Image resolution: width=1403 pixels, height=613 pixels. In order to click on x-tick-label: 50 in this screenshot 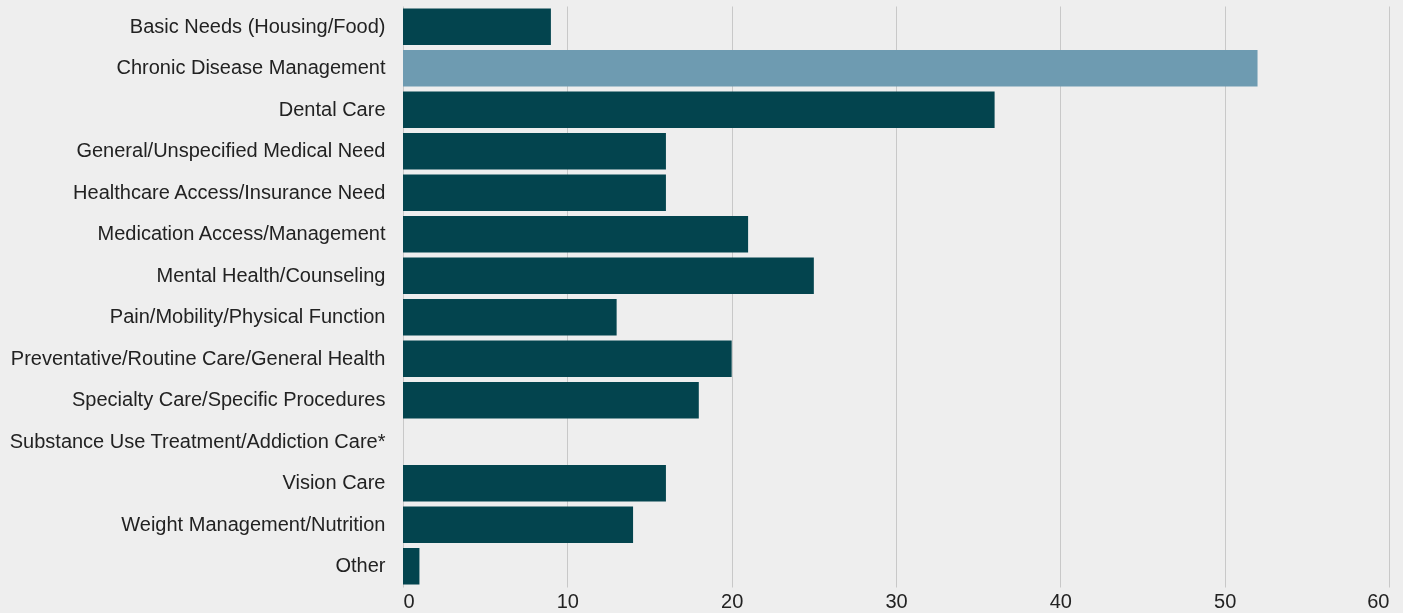, I will do `click(1225, 600)`.